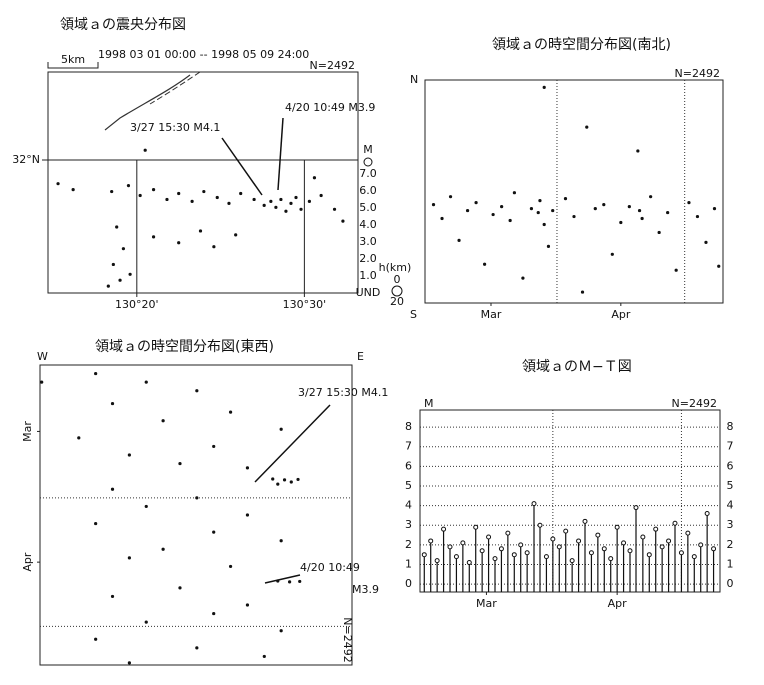 This screenshot has width=764, height=685. What do you see at coordinates (408, 426) in the screenshot?
I see `y-tick-label: 8` at bounding box center [408, 426].